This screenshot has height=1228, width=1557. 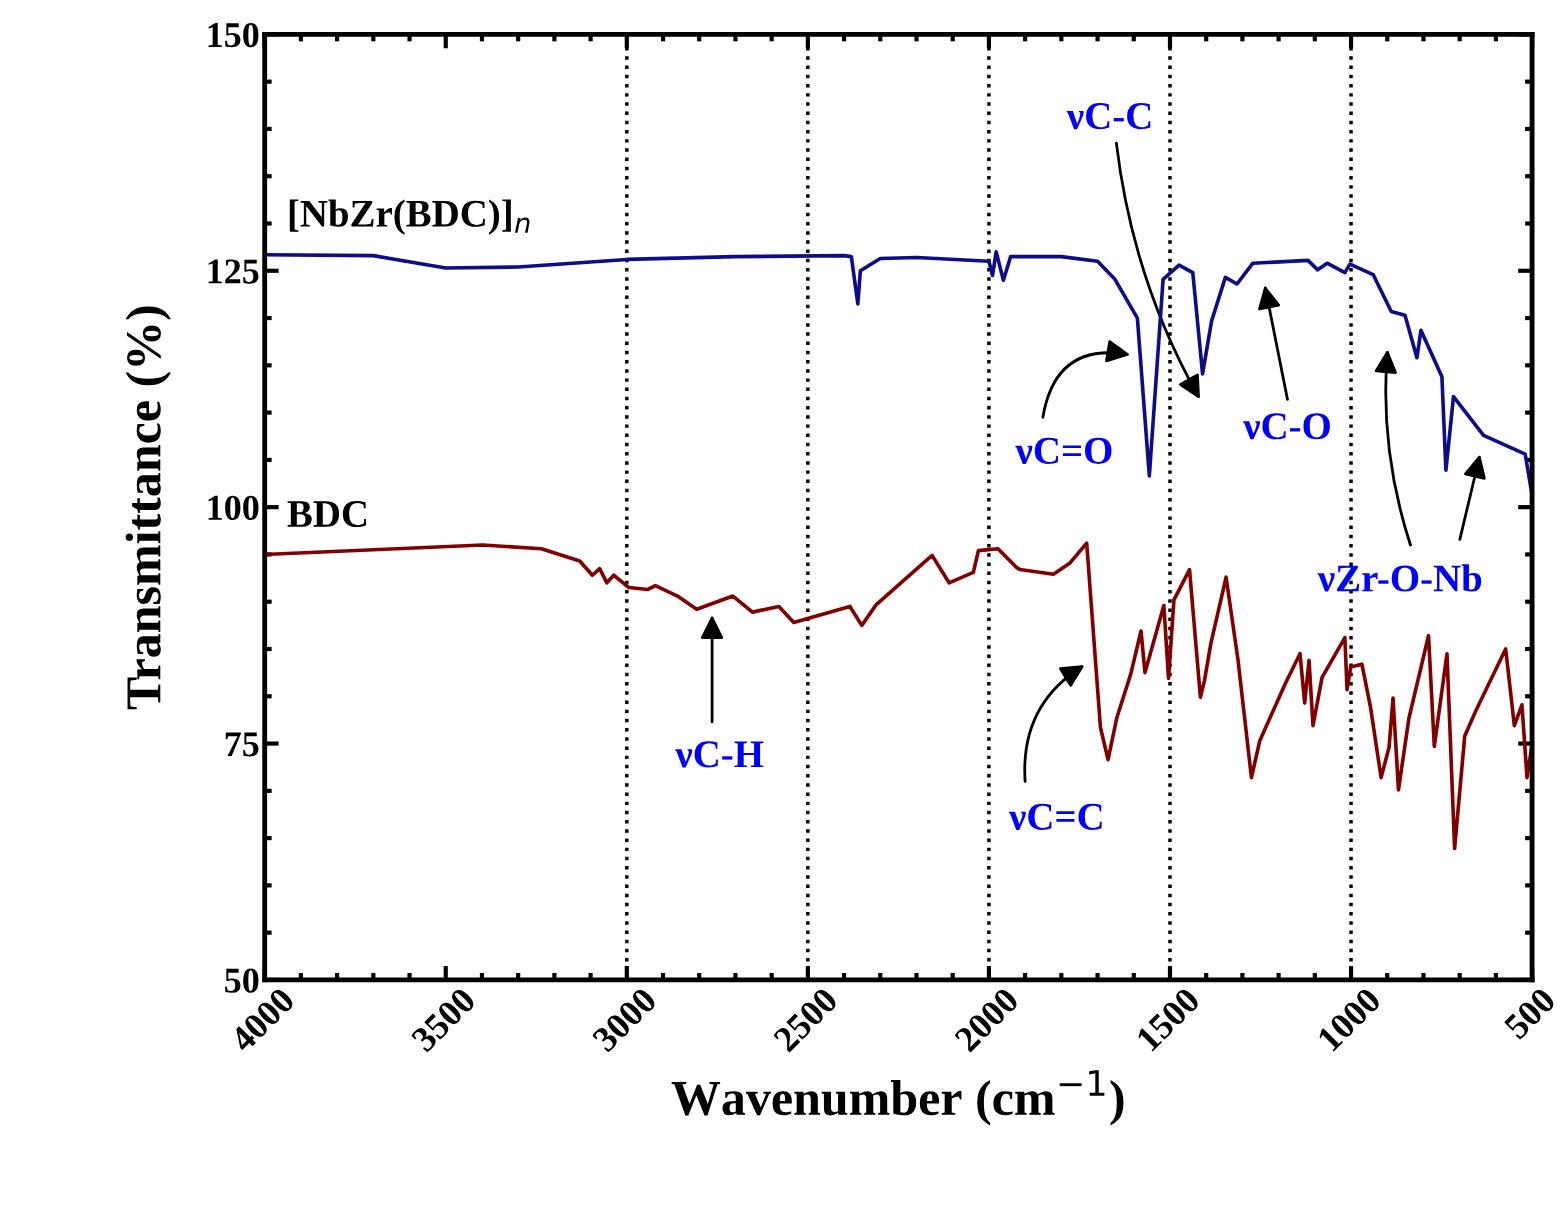 What do you see at coordinates (233, 35) in the screenshot?
I see `y-tick-label: 150` at bounding box center [233, 35].